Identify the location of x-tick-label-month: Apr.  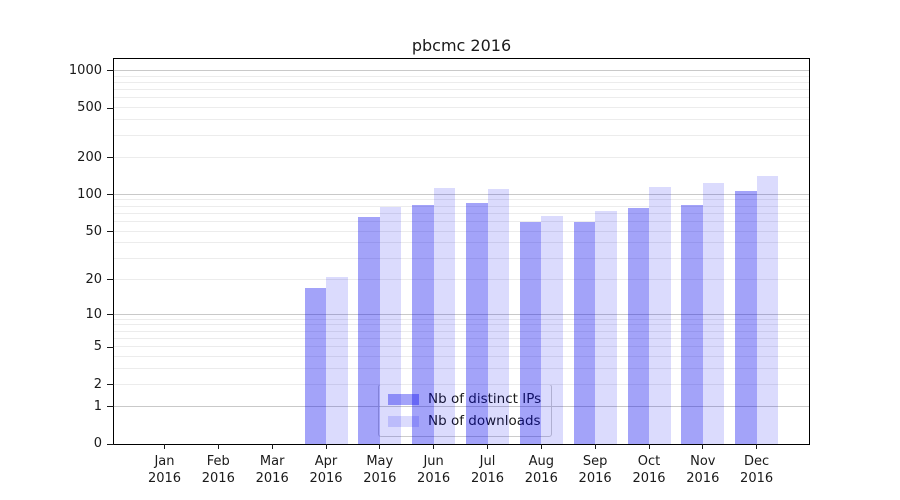
(326, 461).